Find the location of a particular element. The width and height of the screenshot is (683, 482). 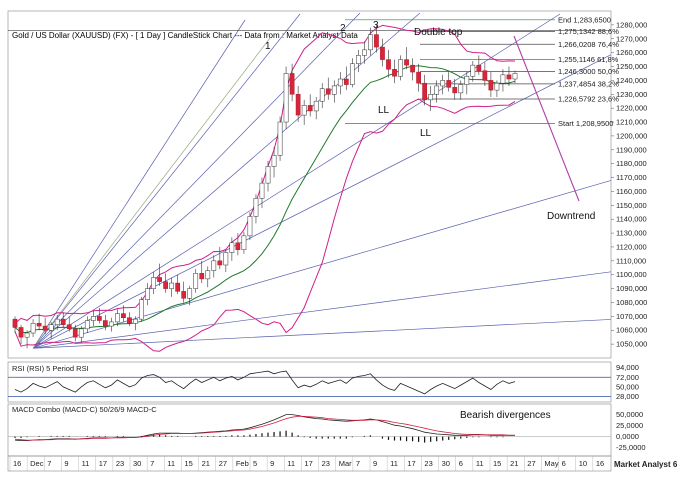

double-top-label: Double top is located at coordinates (438, 32).